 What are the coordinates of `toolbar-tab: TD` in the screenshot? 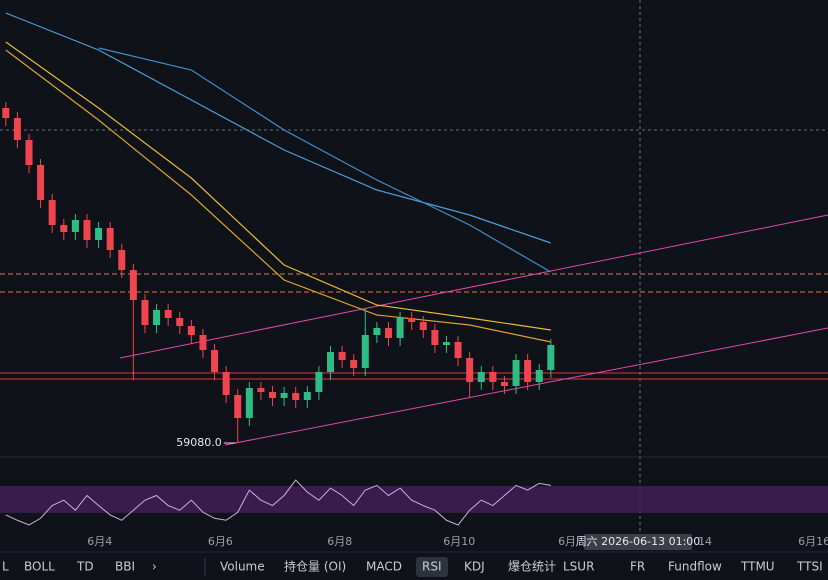 It's located at (85, 567).